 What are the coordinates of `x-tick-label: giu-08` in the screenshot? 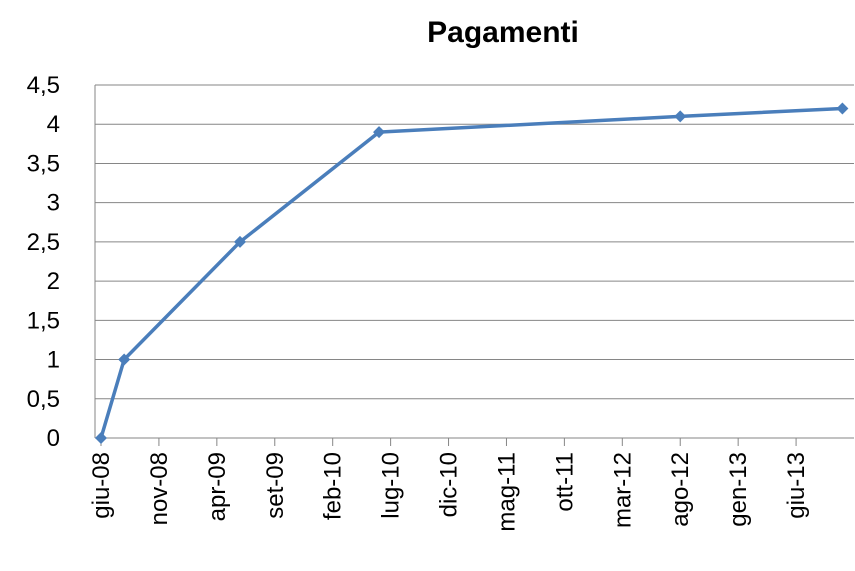 It's located at (101, 485).